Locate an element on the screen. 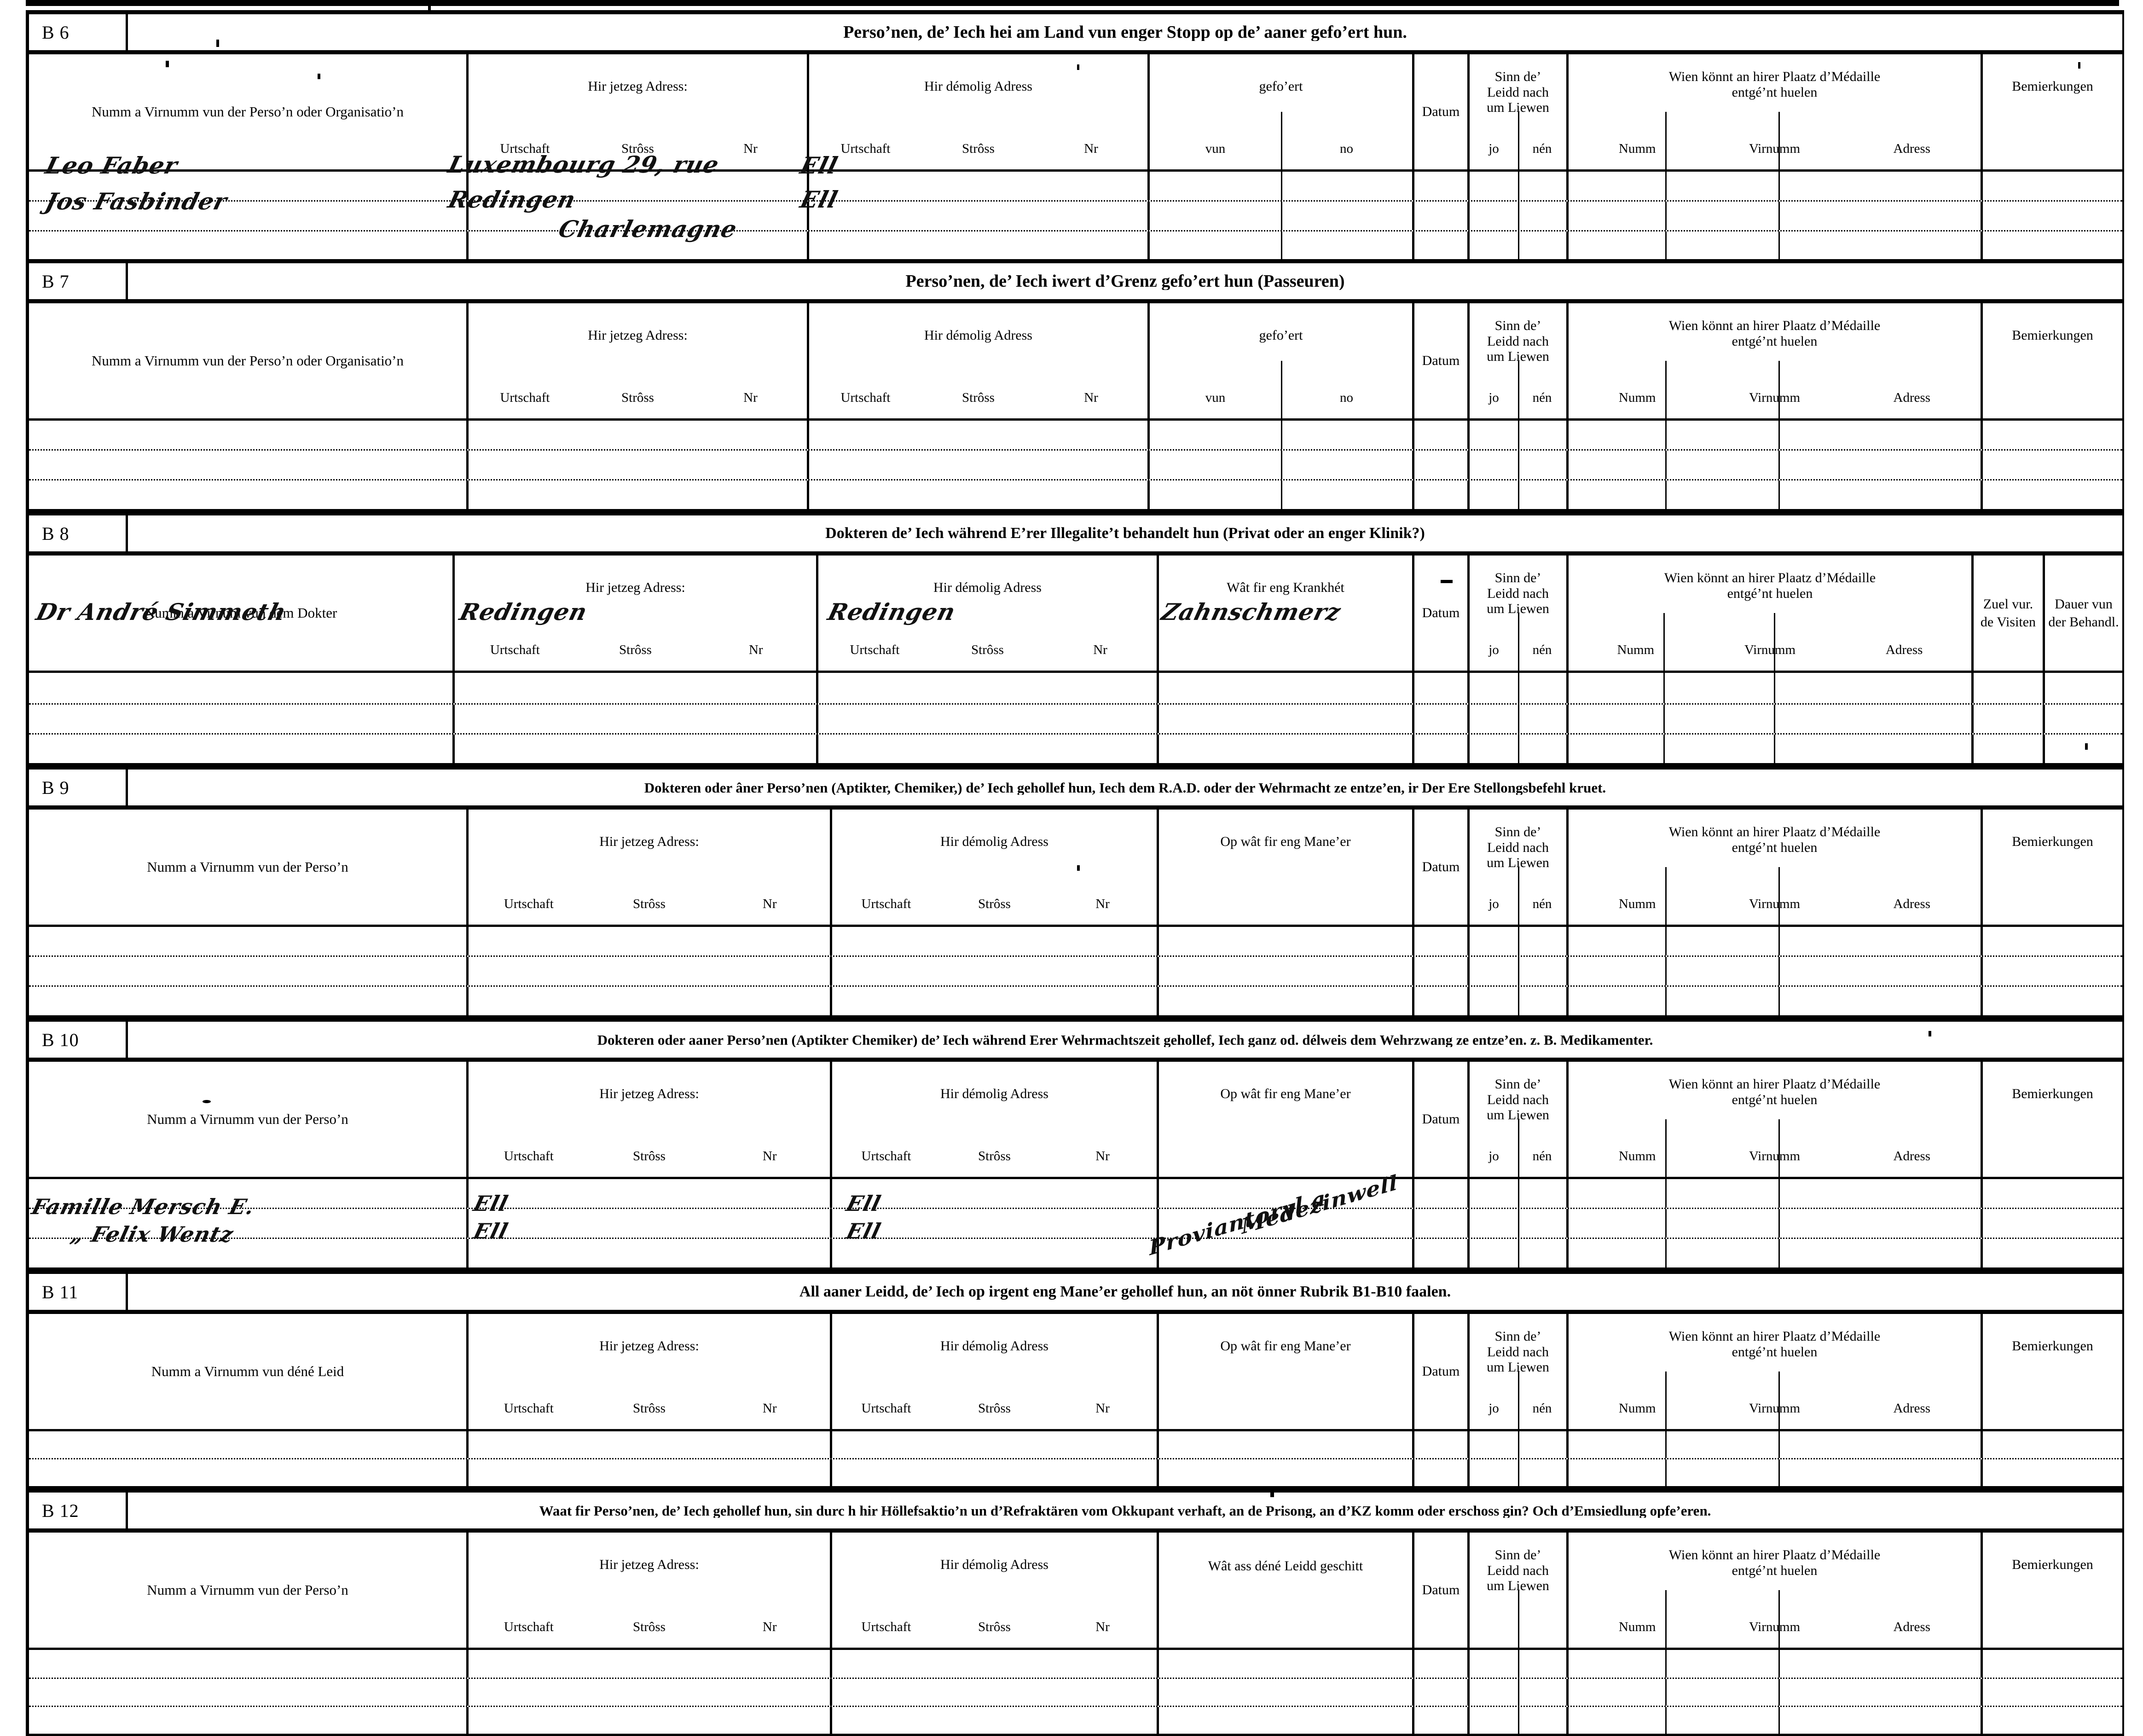 The width and height of the screenshot is (2143, 1736). col-bemierkungen-b6: Bemierkungen is located at coordinates (2052, 111).